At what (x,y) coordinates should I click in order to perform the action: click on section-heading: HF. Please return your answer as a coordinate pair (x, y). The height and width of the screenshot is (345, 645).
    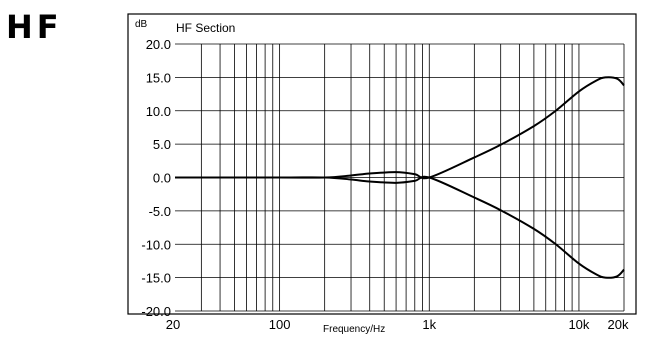
    Looking at the image, I should click on (34, 27).